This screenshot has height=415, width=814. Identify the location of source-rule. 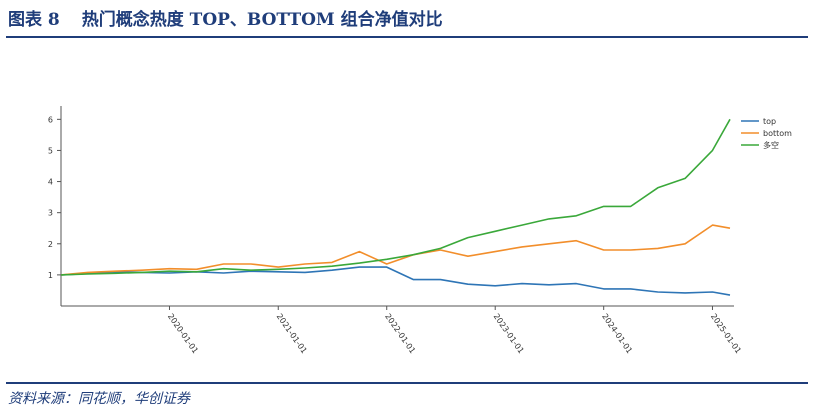
(407, 383).